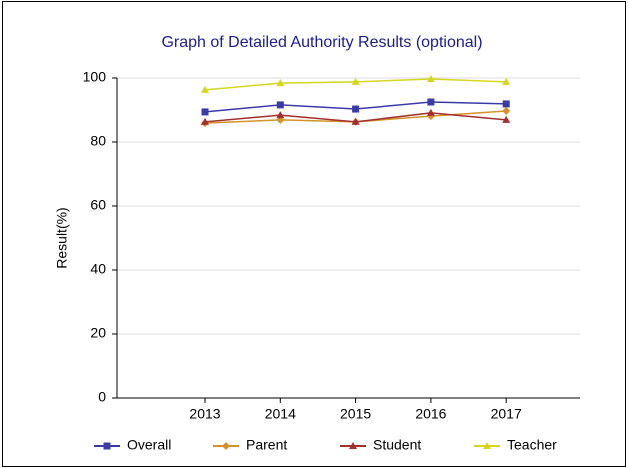 The image size is (629, 468). Describe the element at coordinates (397, 445) in the screenshot. I see `legend-label: Student` at that location.